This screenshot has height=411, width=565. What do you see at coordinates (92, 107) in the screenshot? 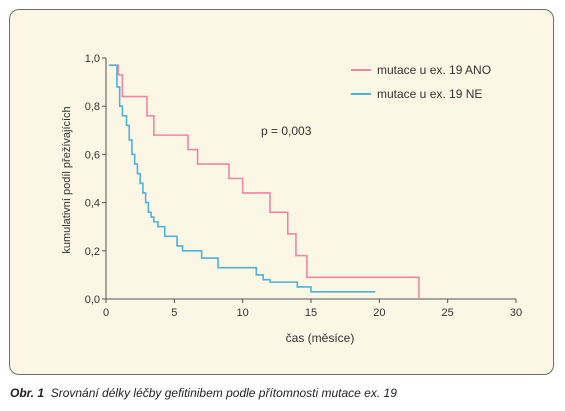
I see `y-tick-label: 0,8` at bounding box center [92, 107].